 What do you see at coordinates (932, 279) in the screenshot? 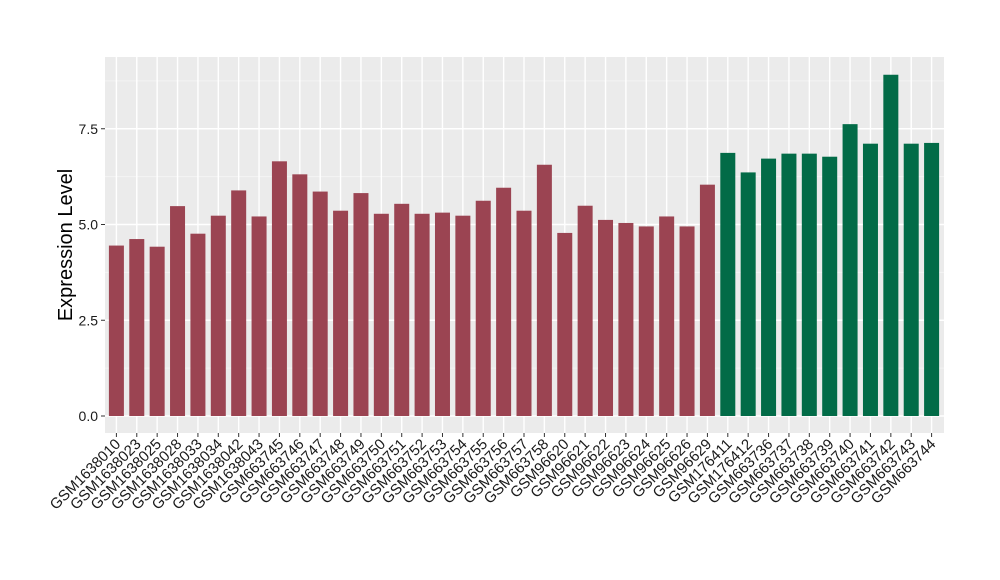
I see `bar-gsm663744` at bounding box center [932, 279].